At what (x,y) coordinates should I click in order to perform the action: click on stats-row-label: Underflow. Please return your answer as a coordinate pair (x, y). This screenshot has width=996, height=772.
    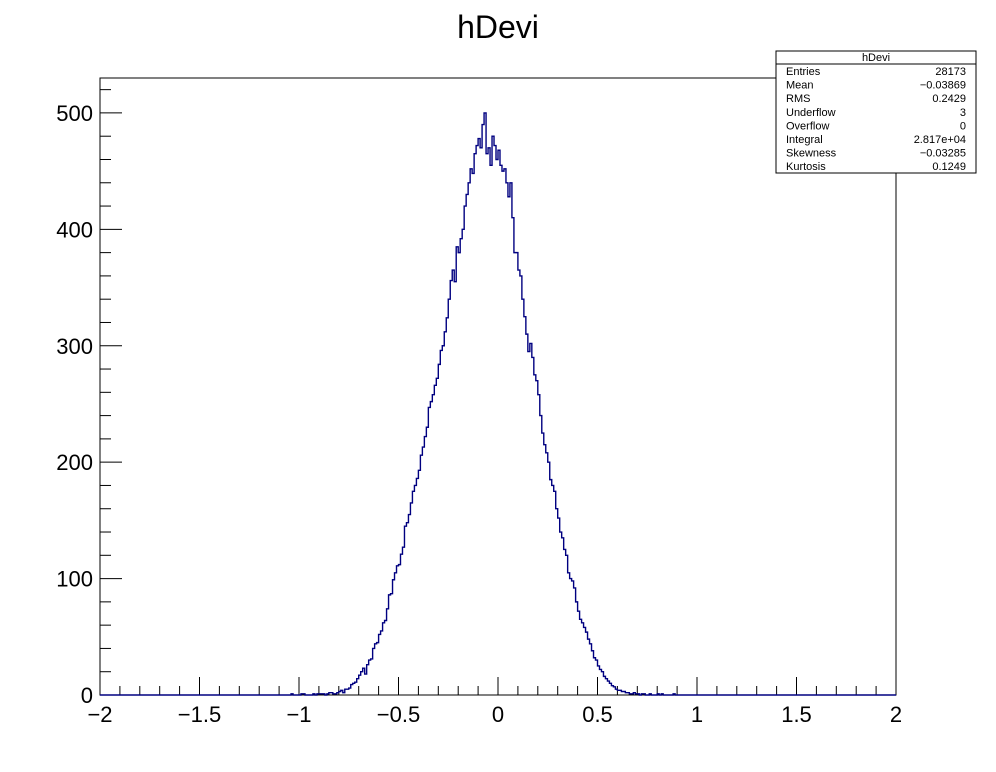
    Looking at the image, I should click on (811, 113).